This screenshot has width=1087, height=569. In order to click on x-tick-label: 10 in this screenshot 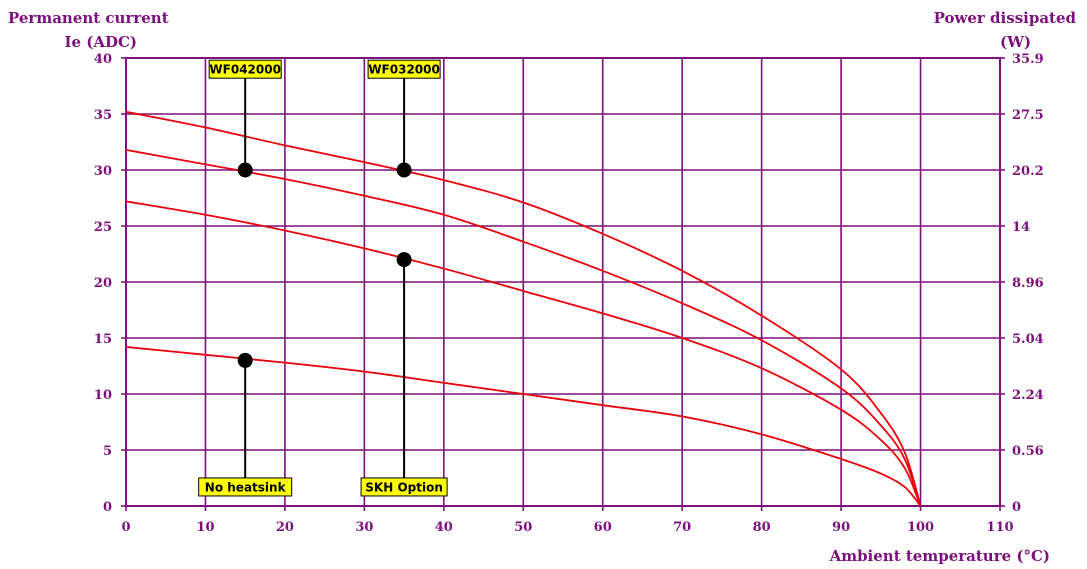, I will do `click(205, 527)`.